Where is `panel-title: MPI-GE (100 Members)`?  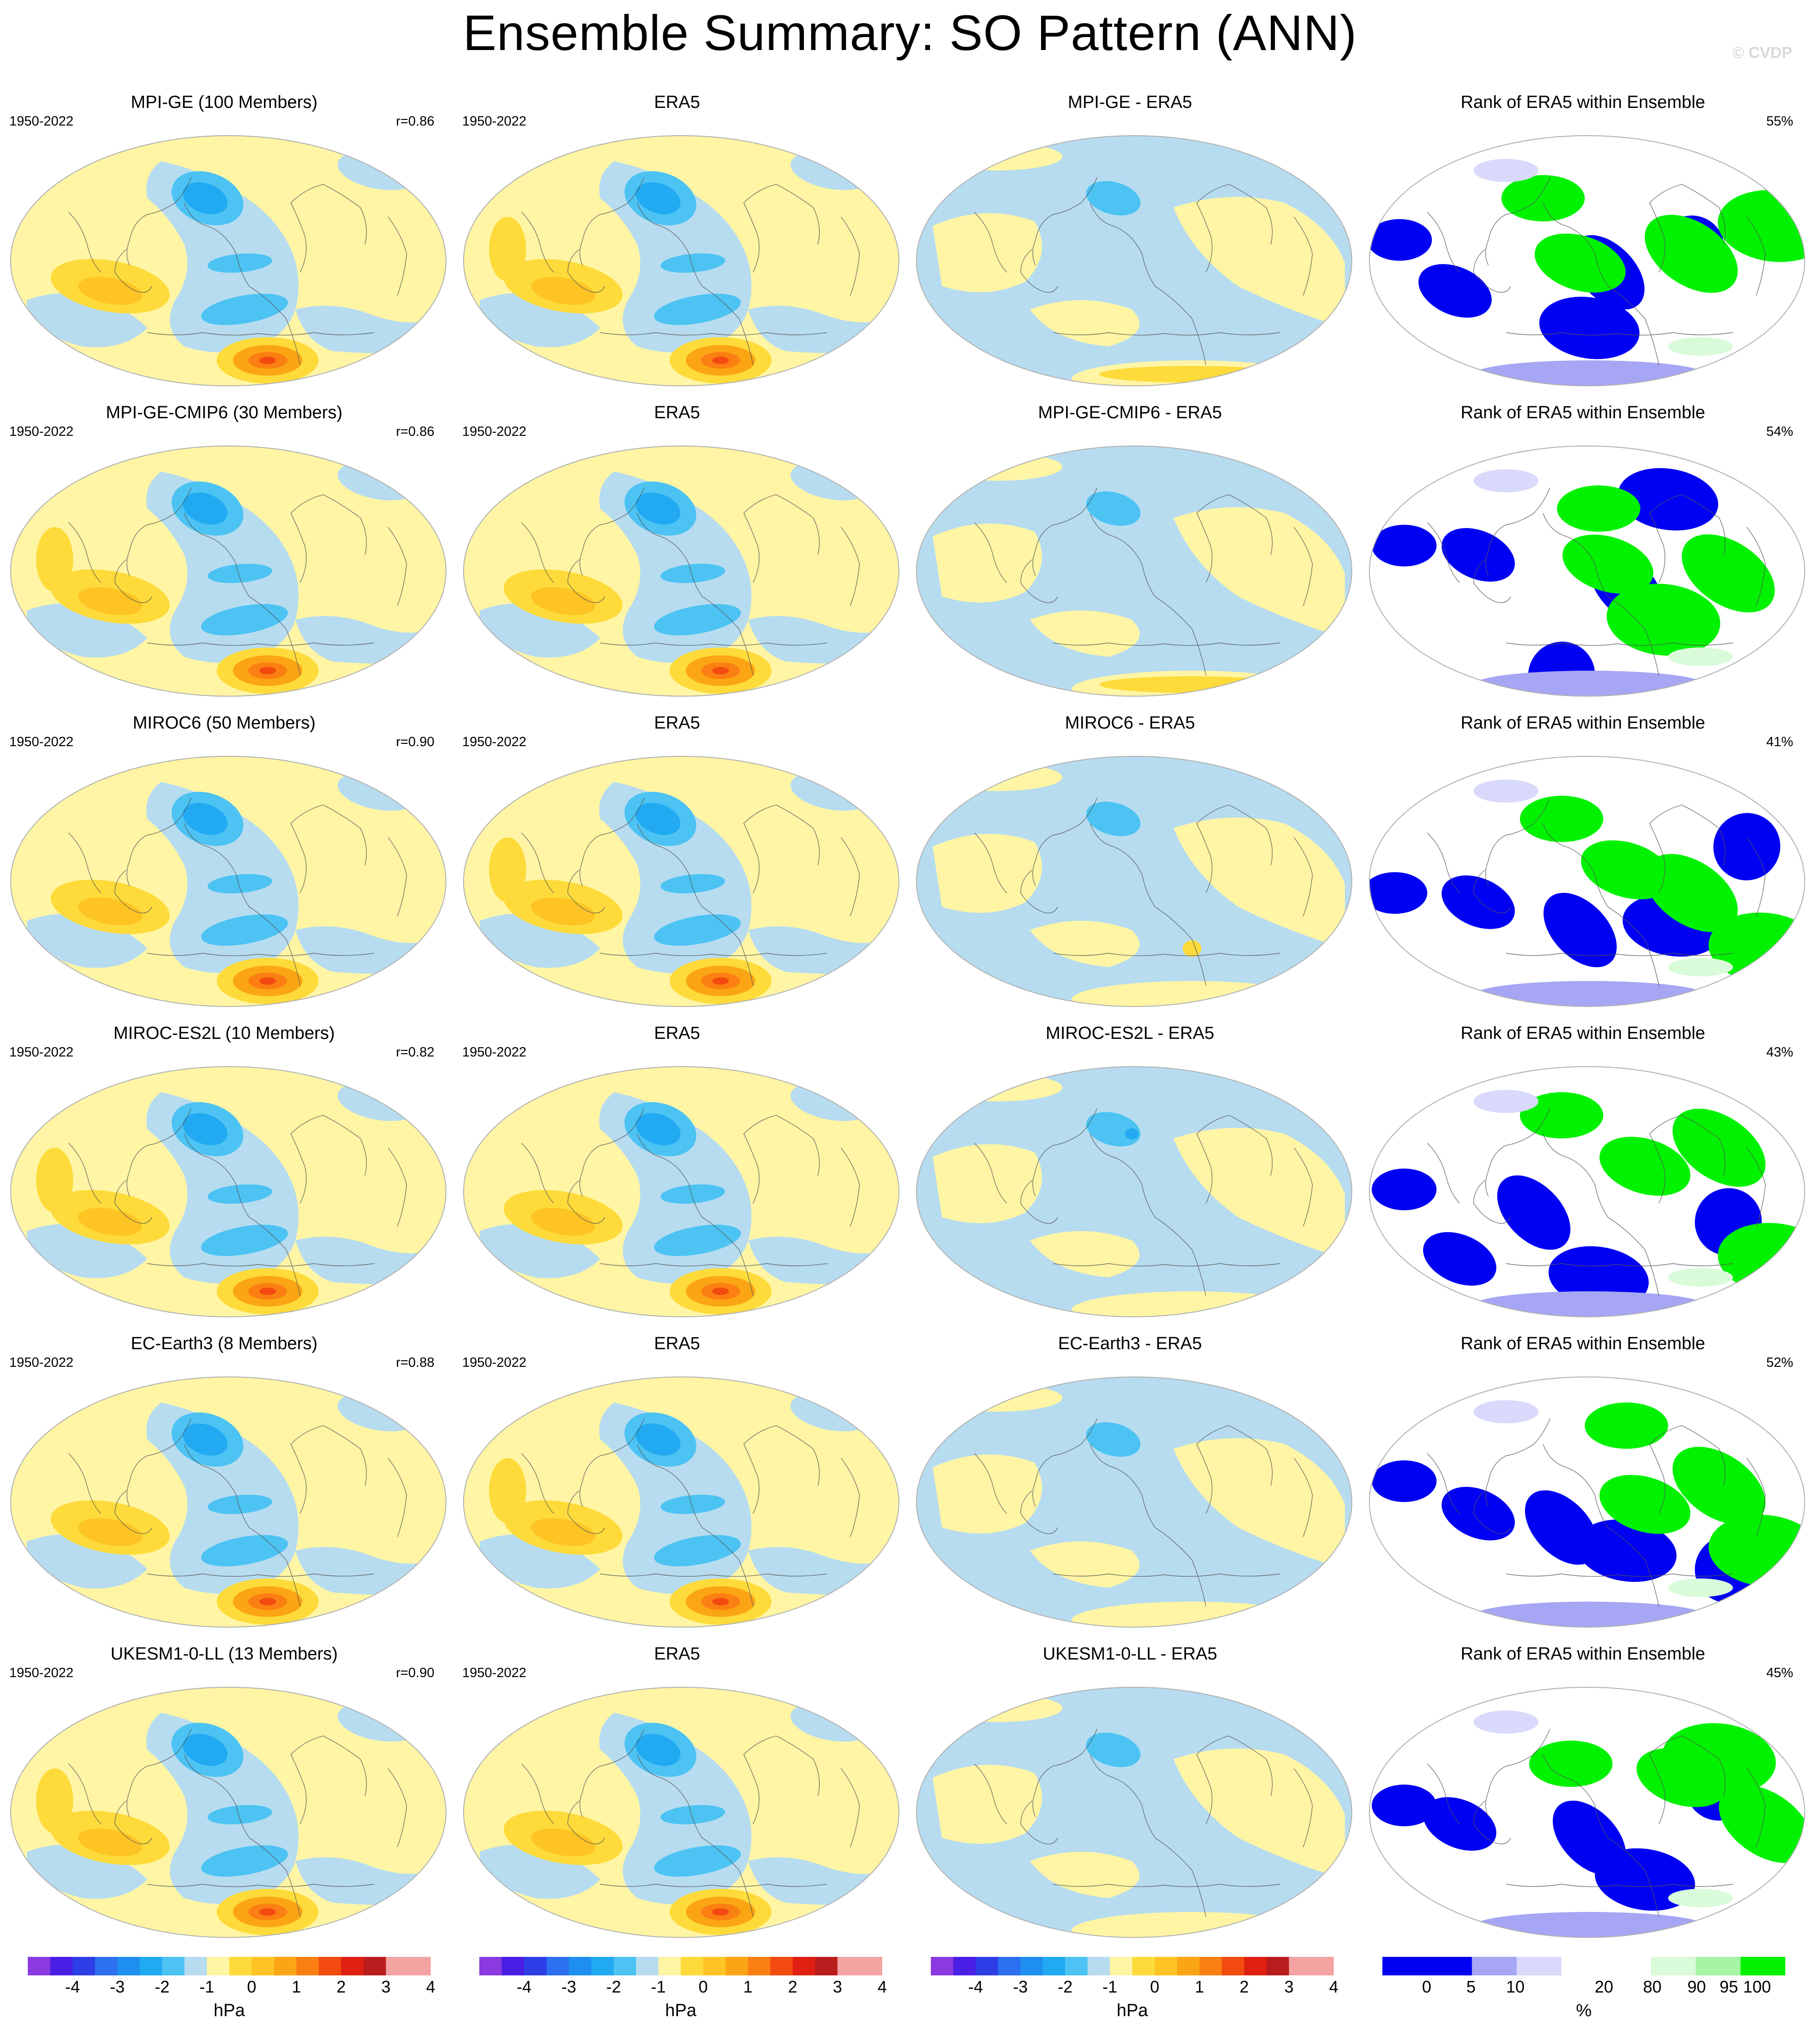
panel-title: MPI-GE (100 Members) is located at coordinates (224, 102).